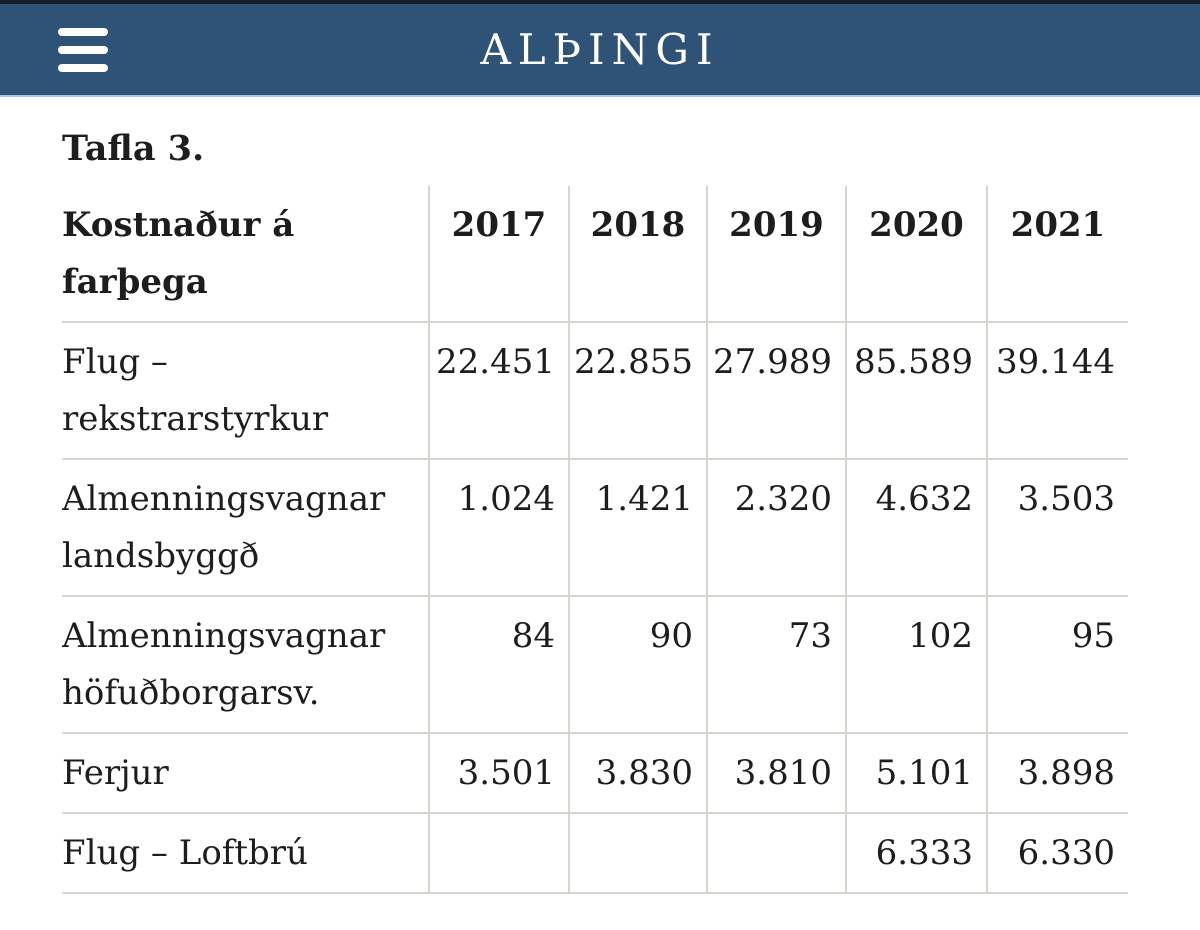 The height and width of the screenshot is (930, 1200). I want to click on cell-value: 3.830, so click(638, 773).